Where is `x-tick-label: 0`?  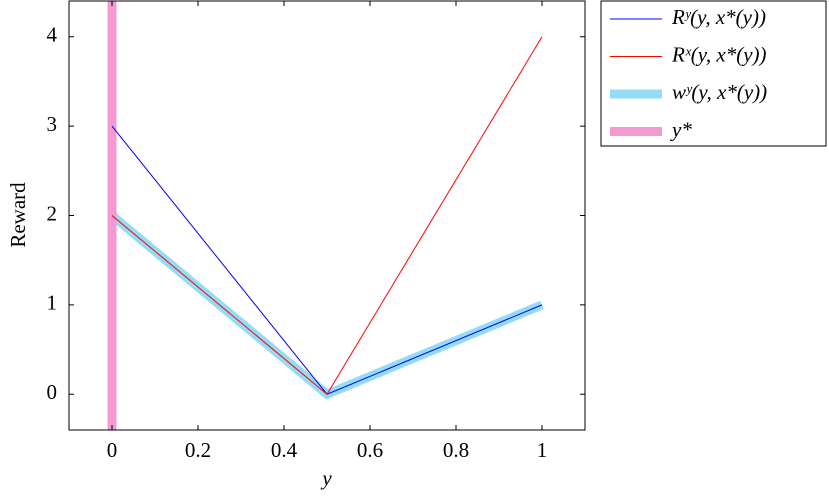
x-tick-label: 0 is located at coordinates (112, 450).